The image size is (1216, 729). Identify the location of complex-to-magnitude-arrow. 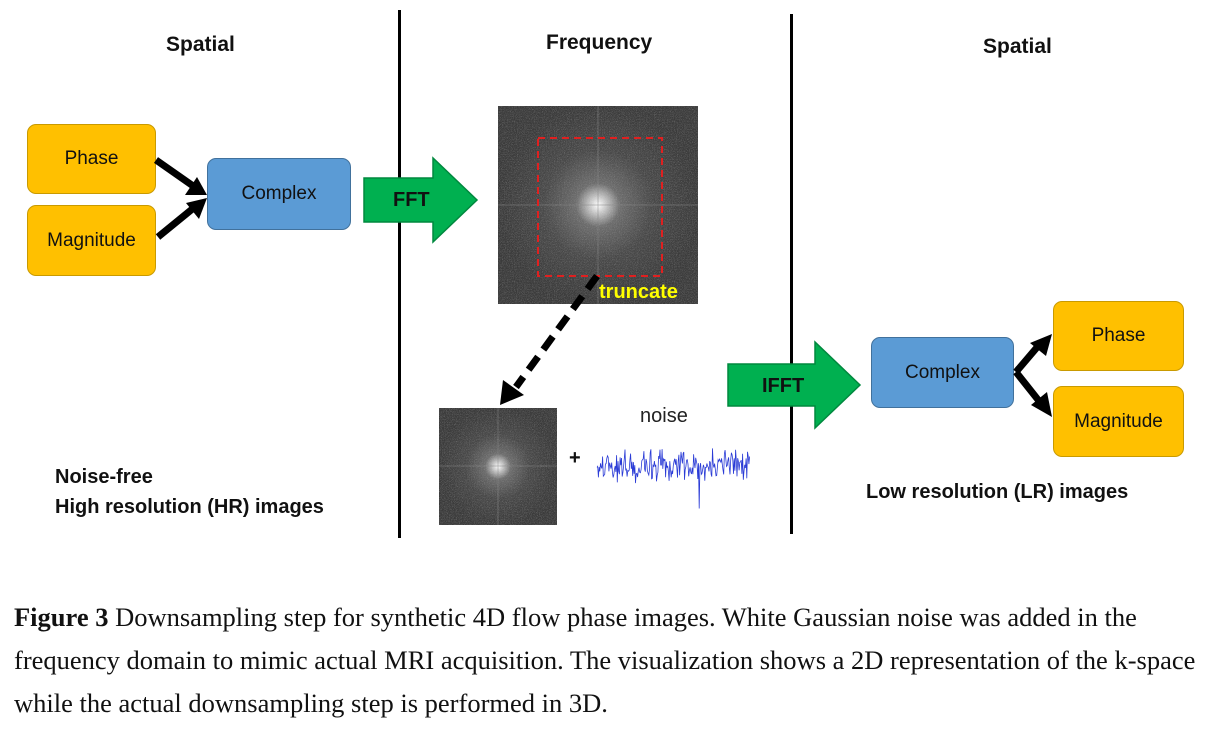
(1032, 393).